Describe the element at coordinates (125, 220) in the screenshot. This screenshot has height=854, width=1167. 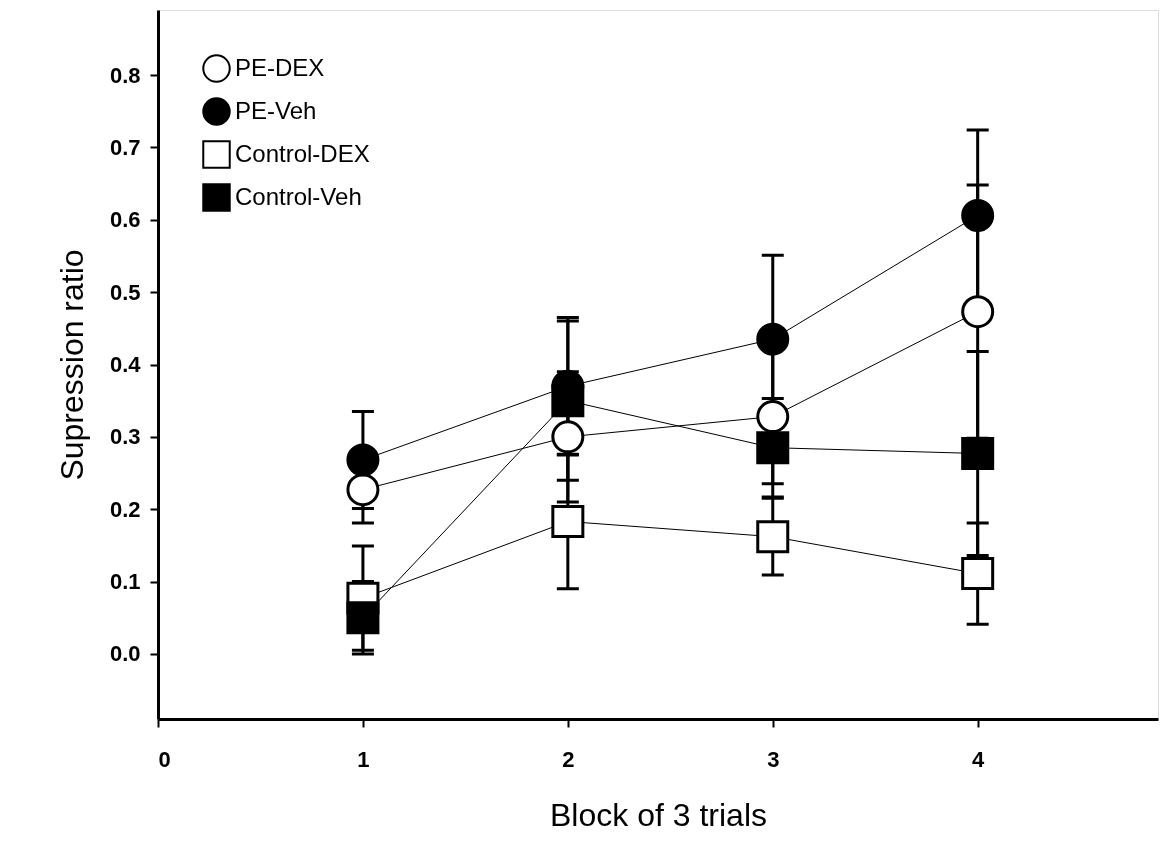
I see `y-tick-label: 0.6` at that location.